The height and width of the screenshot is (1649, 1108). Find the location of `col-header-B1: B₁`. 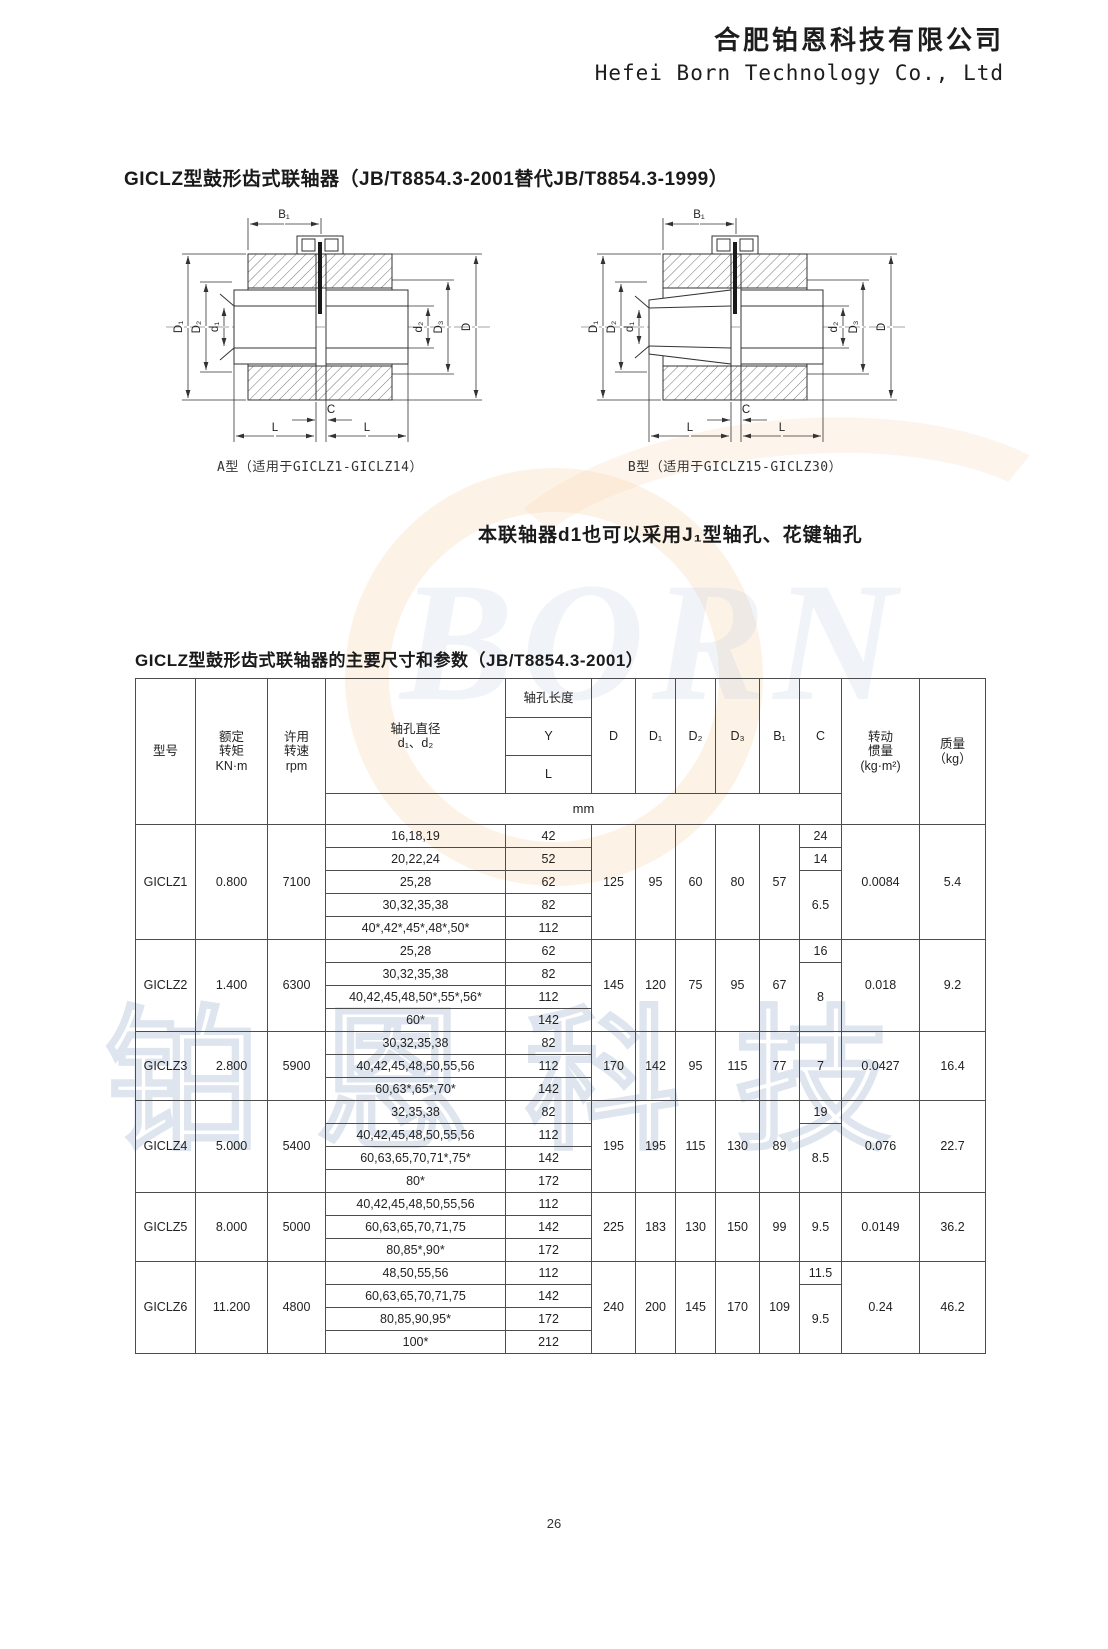

col-header-B1: B₁ is located at coordinates (779, 736).